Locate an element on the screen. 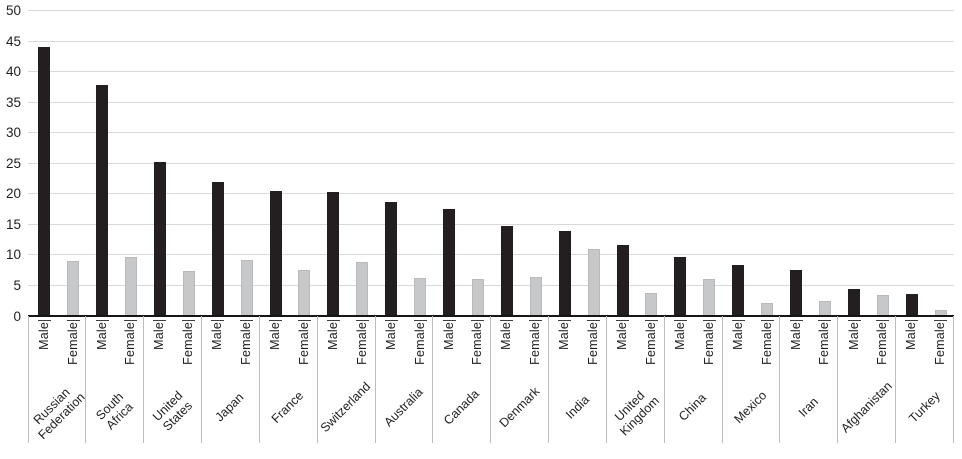  bar-sub-label-male-turkey: Male is located at coordinates (911, 336).